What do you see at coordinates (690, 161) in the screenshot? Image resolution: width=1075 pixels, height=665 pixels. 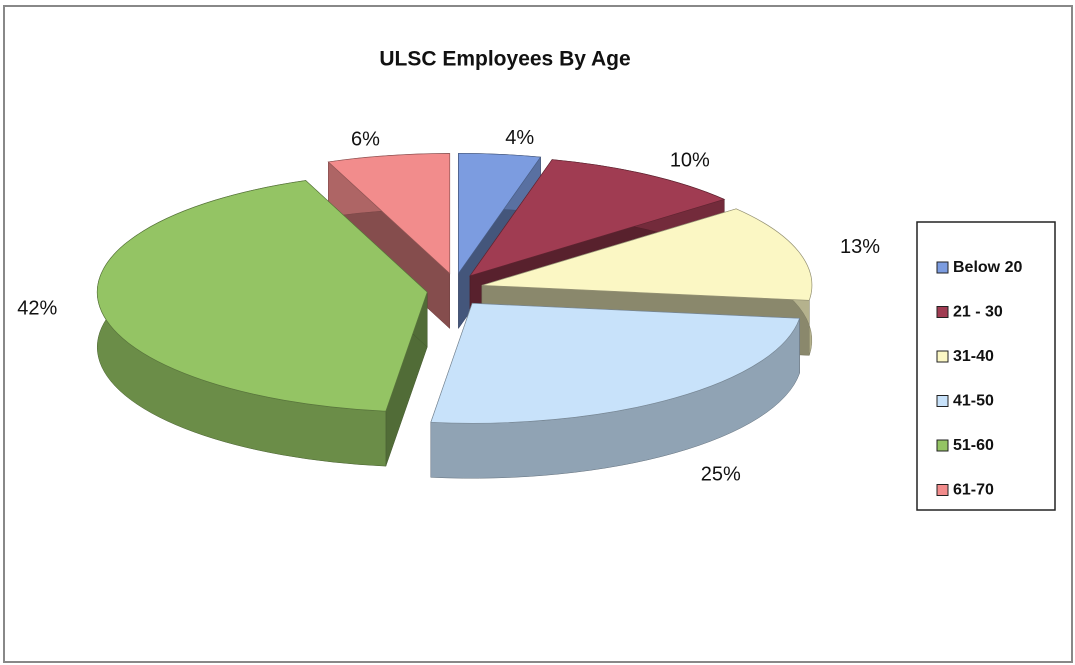 I see `data-label: 10%` at bounding box center [690, 161].